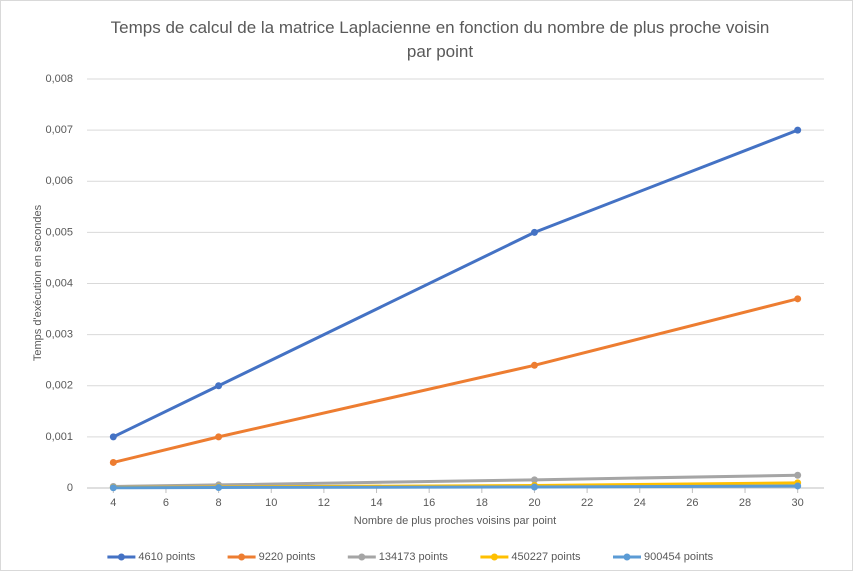 Image resolution: width=853 pixels, height=571 pixels. Describe the element at coordinates (113, 503) in the screenshot. I see `x-tick-label: 4` at that location.